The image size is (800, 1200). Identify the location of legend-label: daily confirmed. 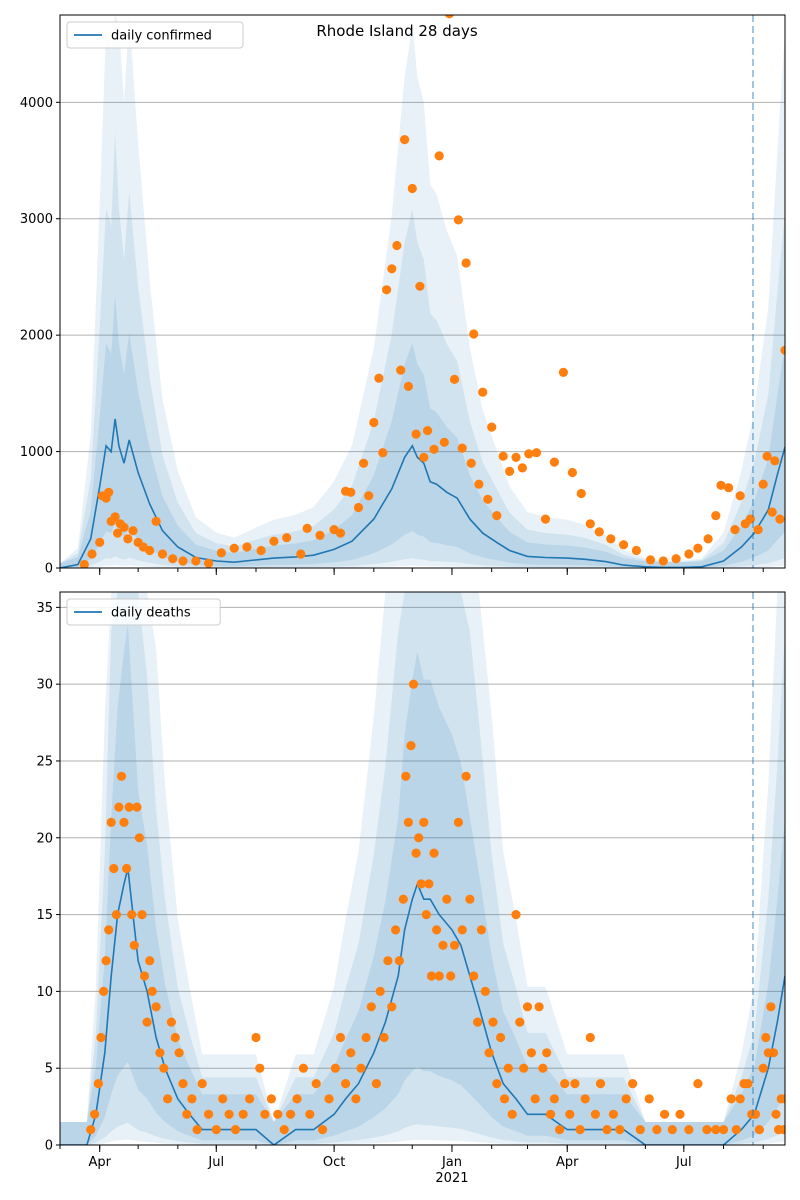
(161, 36).